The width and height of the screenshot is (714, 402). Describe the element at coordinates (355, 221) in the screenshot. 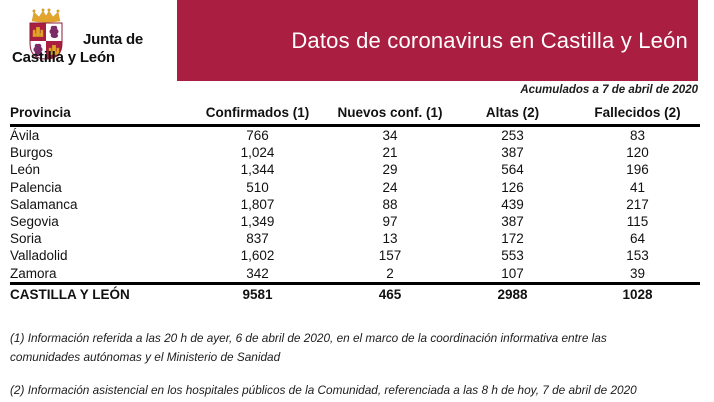

I see `table-row: Segovia 1,349 97 387 115` at that location.